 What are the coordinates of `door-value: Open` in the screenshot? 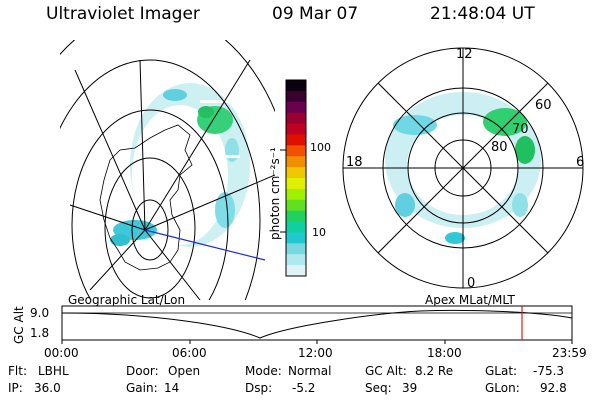 It's located at (184, 371).